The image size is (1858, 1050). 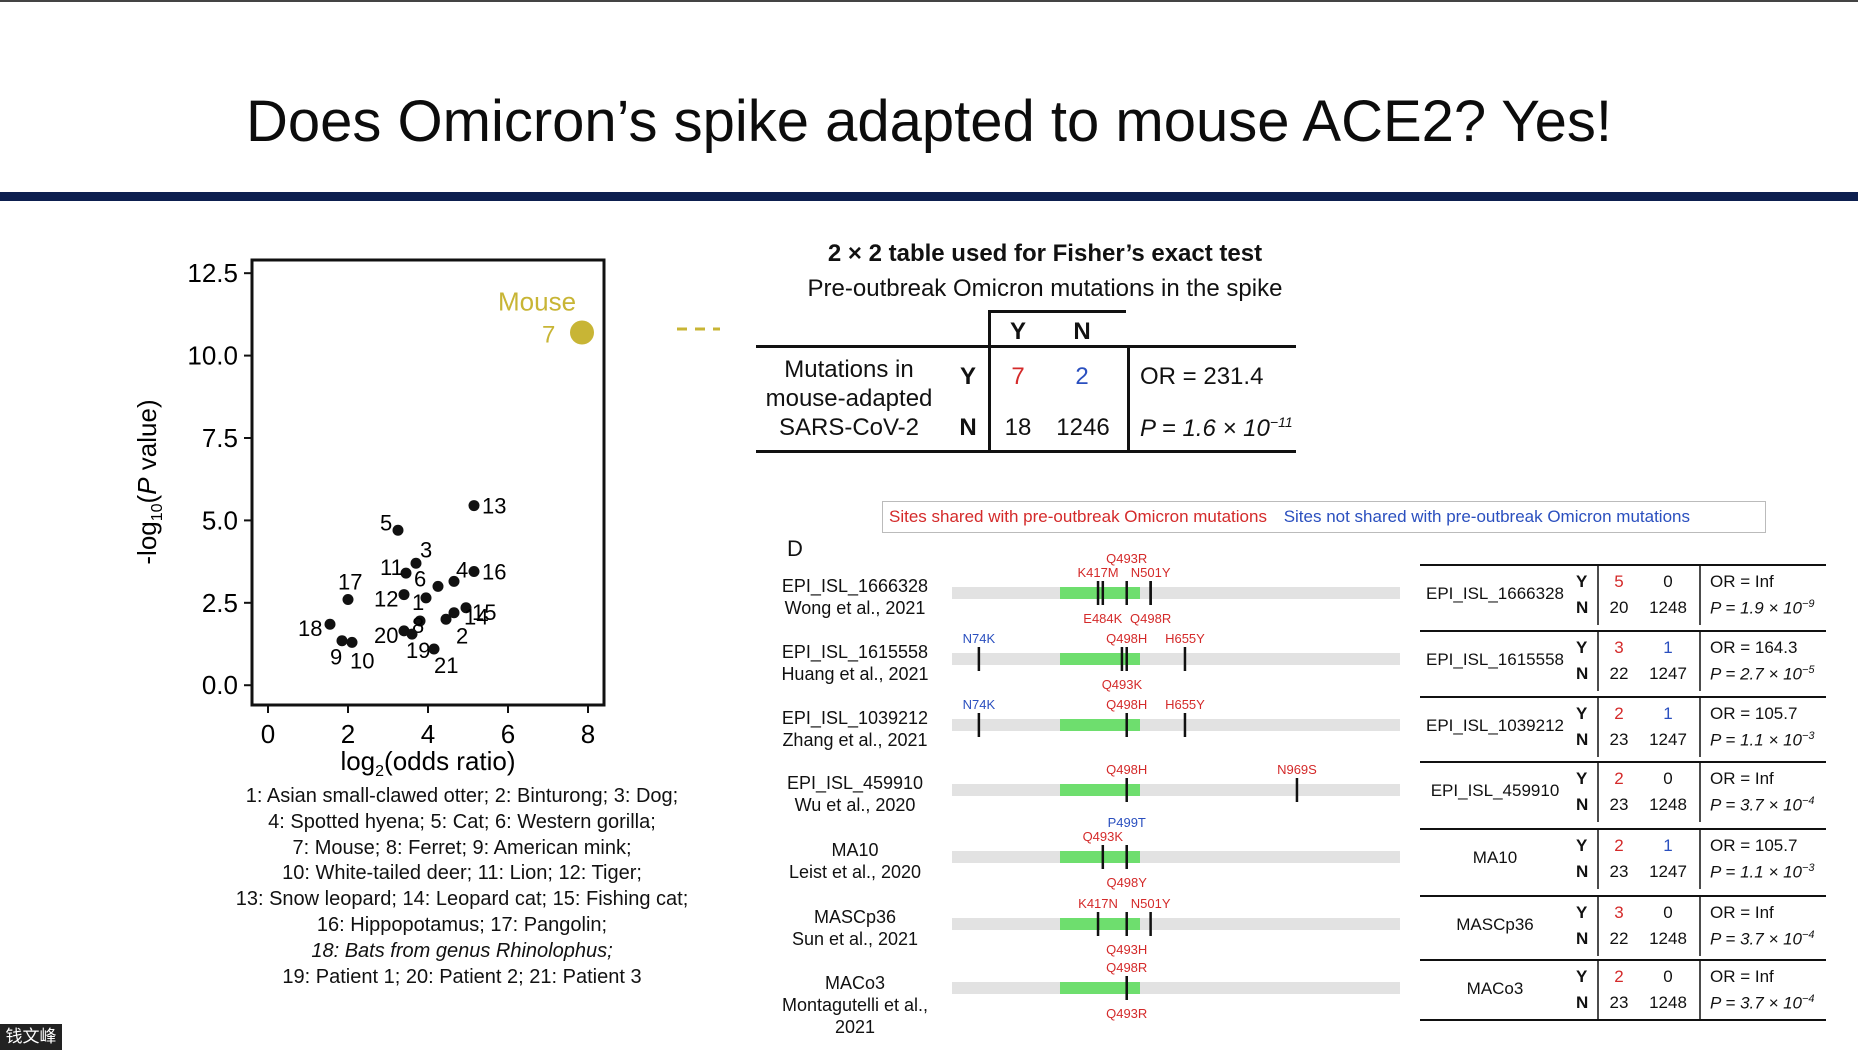 What do you see at coordinates (1582, 1002) in the screenshot?
I see `row-n-label: N` at bounding box center [1582, 1002].